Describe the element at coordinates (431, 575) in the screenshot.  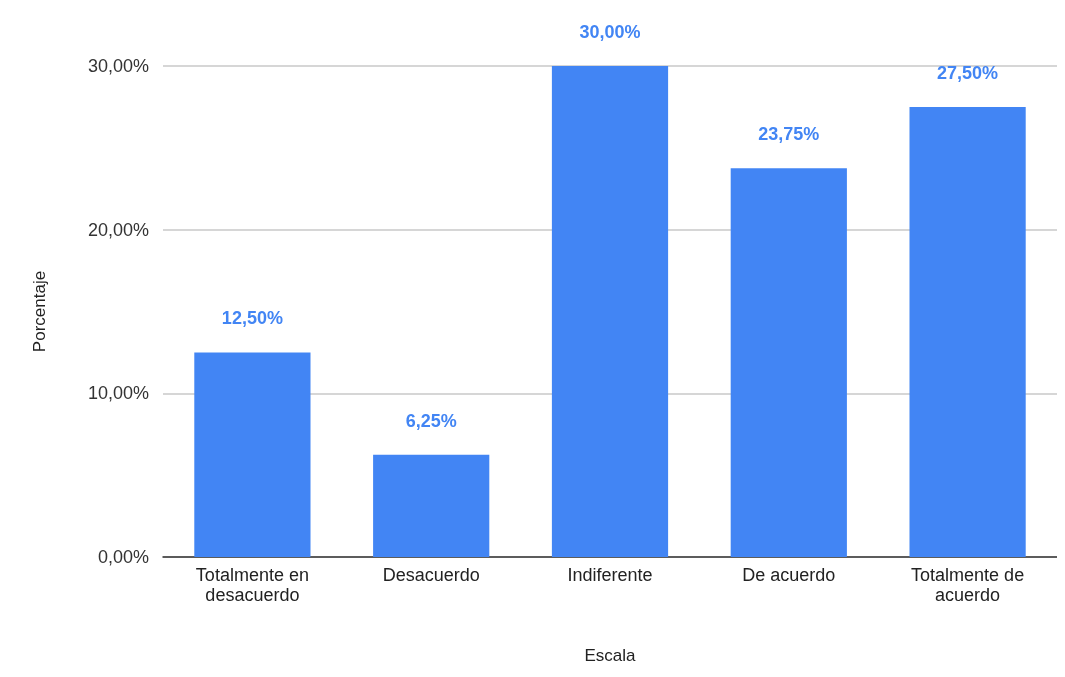
I see `x-tick-label: Desacuerdo` at that location.